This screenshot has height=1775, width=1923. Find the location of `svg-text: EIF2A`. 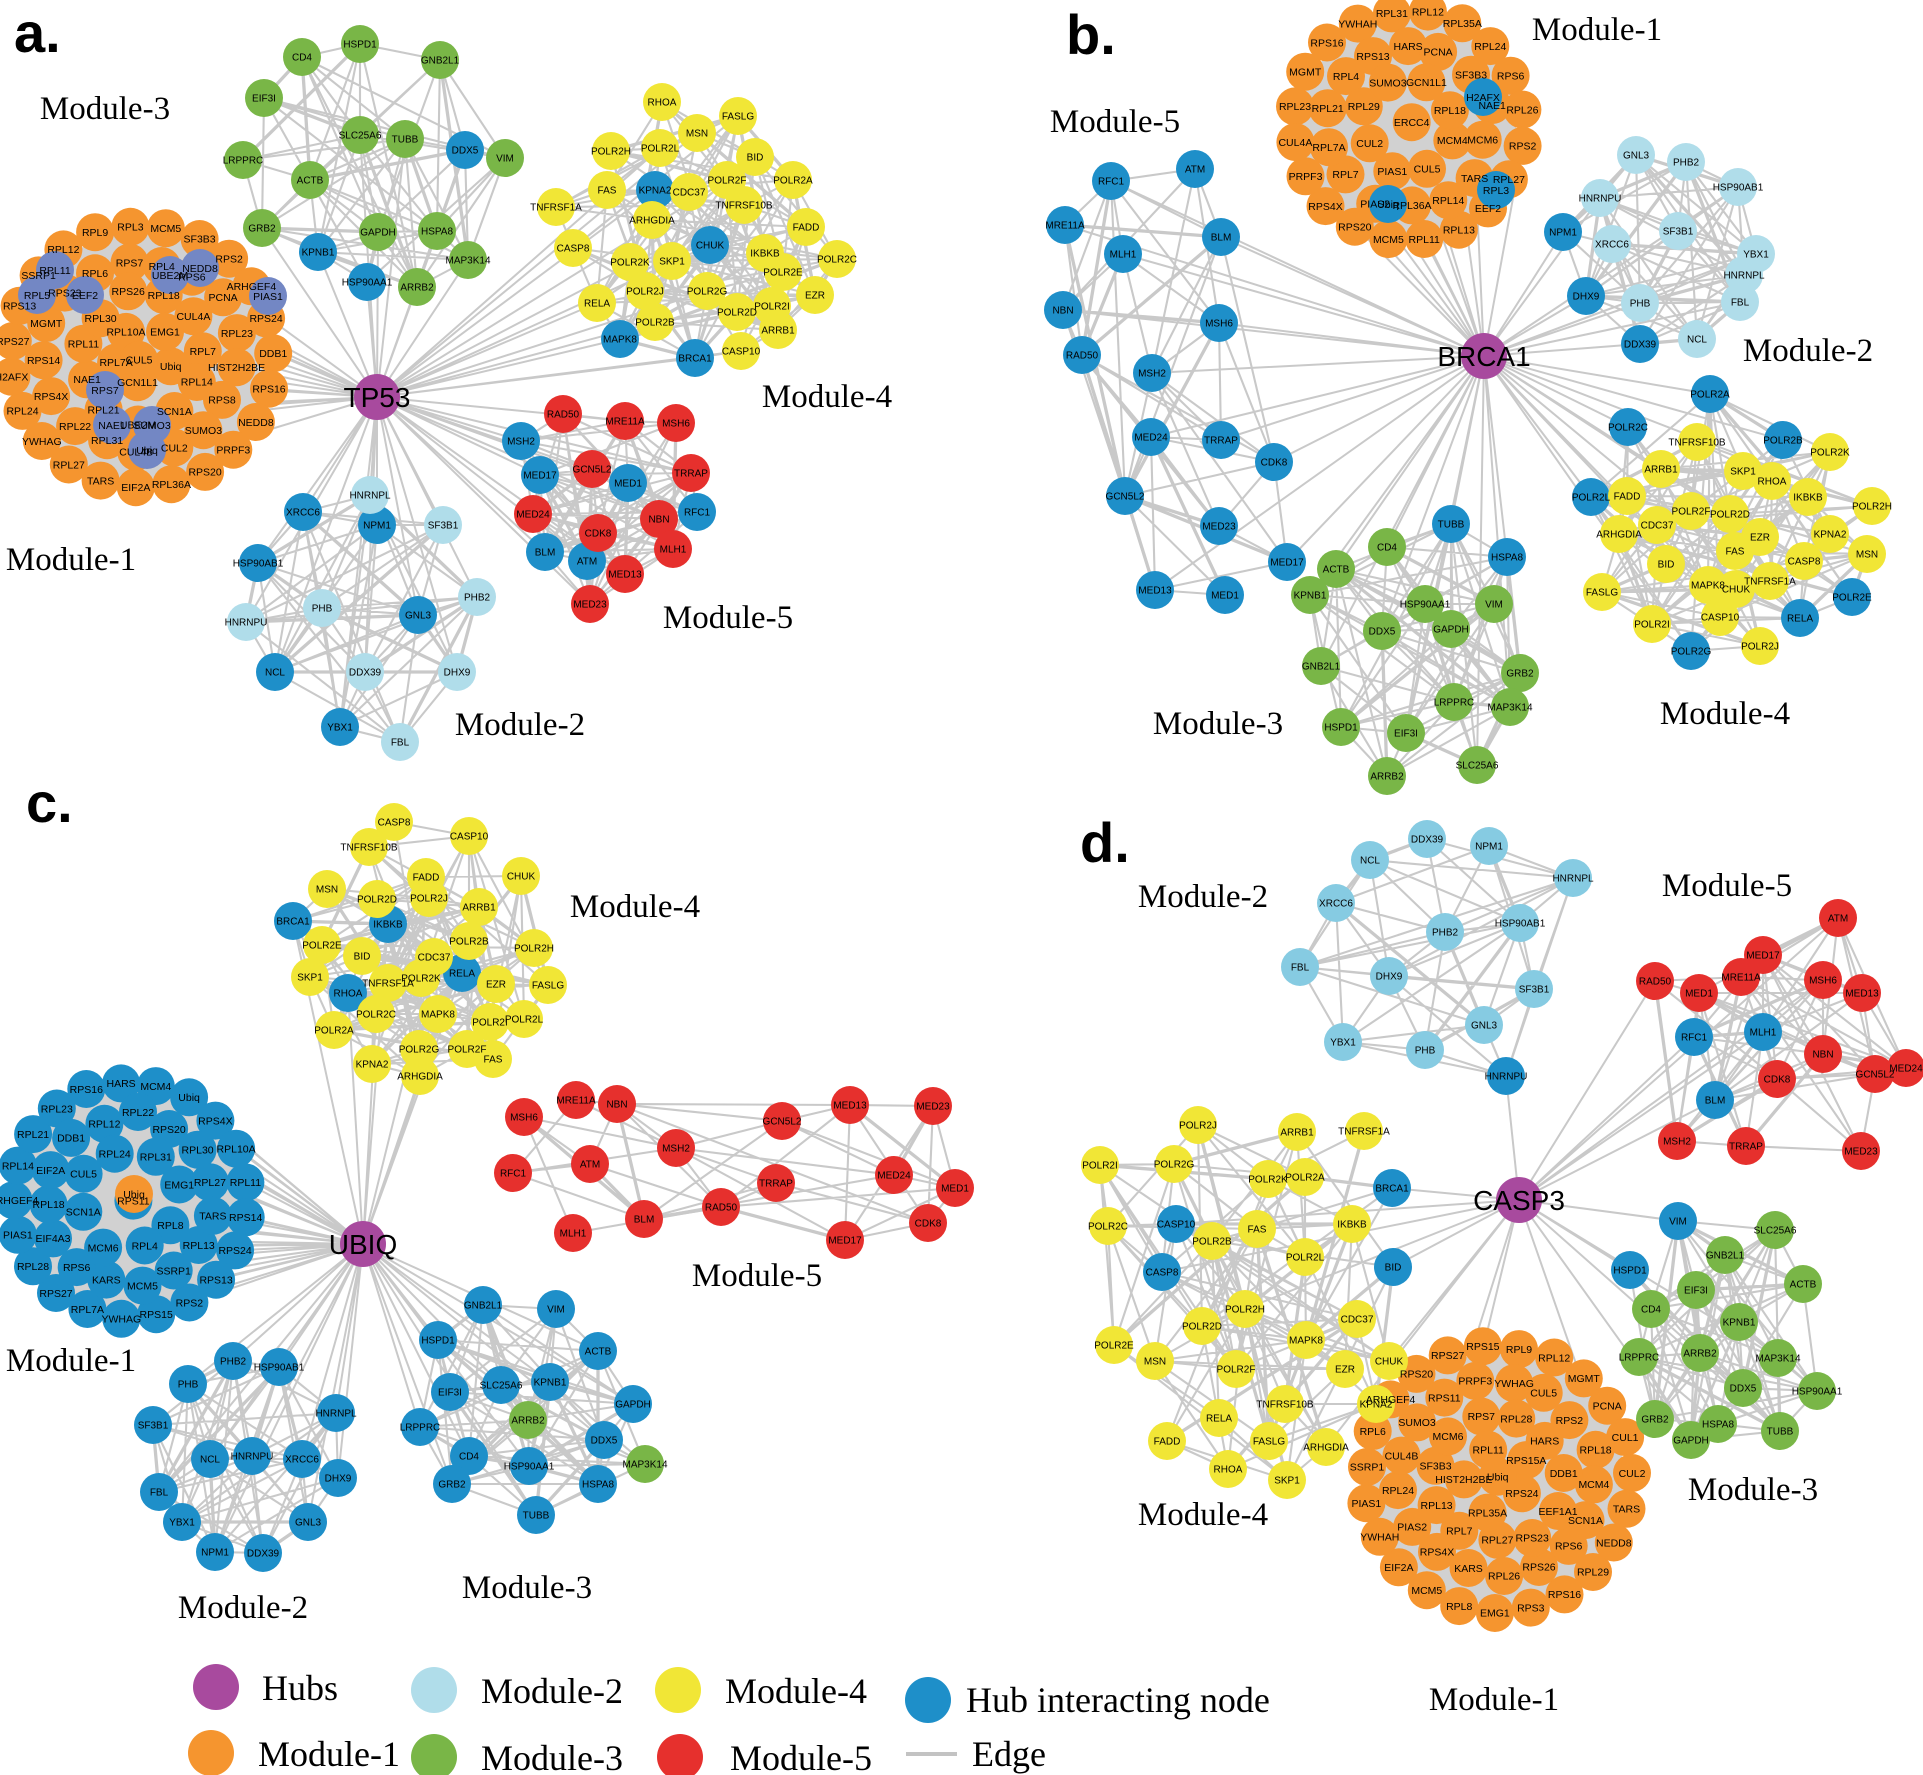

svg-text: EIF2A is located at coordinates (135, 488).